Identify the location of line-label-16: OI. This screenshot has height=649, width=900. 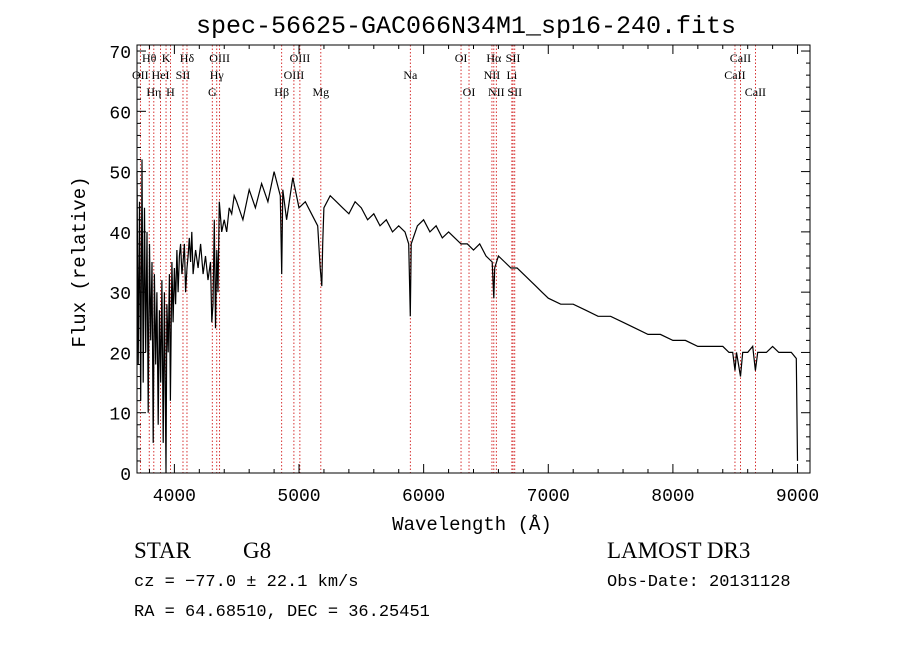
(461, 58).